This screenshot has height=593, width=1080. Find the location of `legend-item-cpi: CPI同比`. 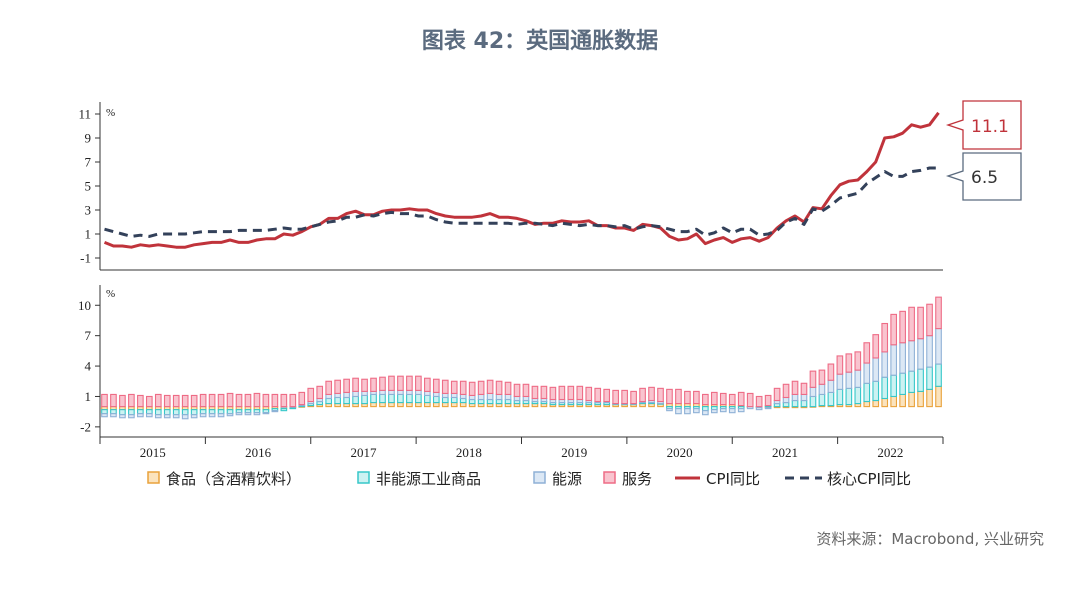

legend-item-cpi: CPI同比 is located at coordinates (717, 479).